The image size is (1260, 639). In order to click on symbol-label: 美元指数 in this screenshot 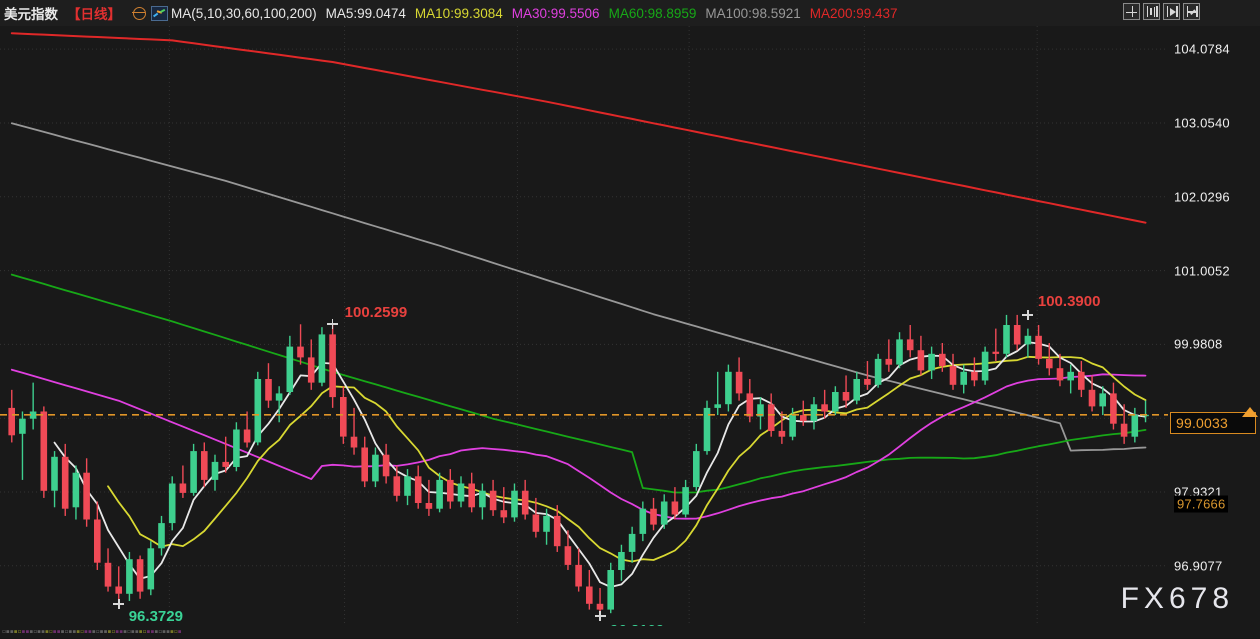, I will do `click(31, 14)`.